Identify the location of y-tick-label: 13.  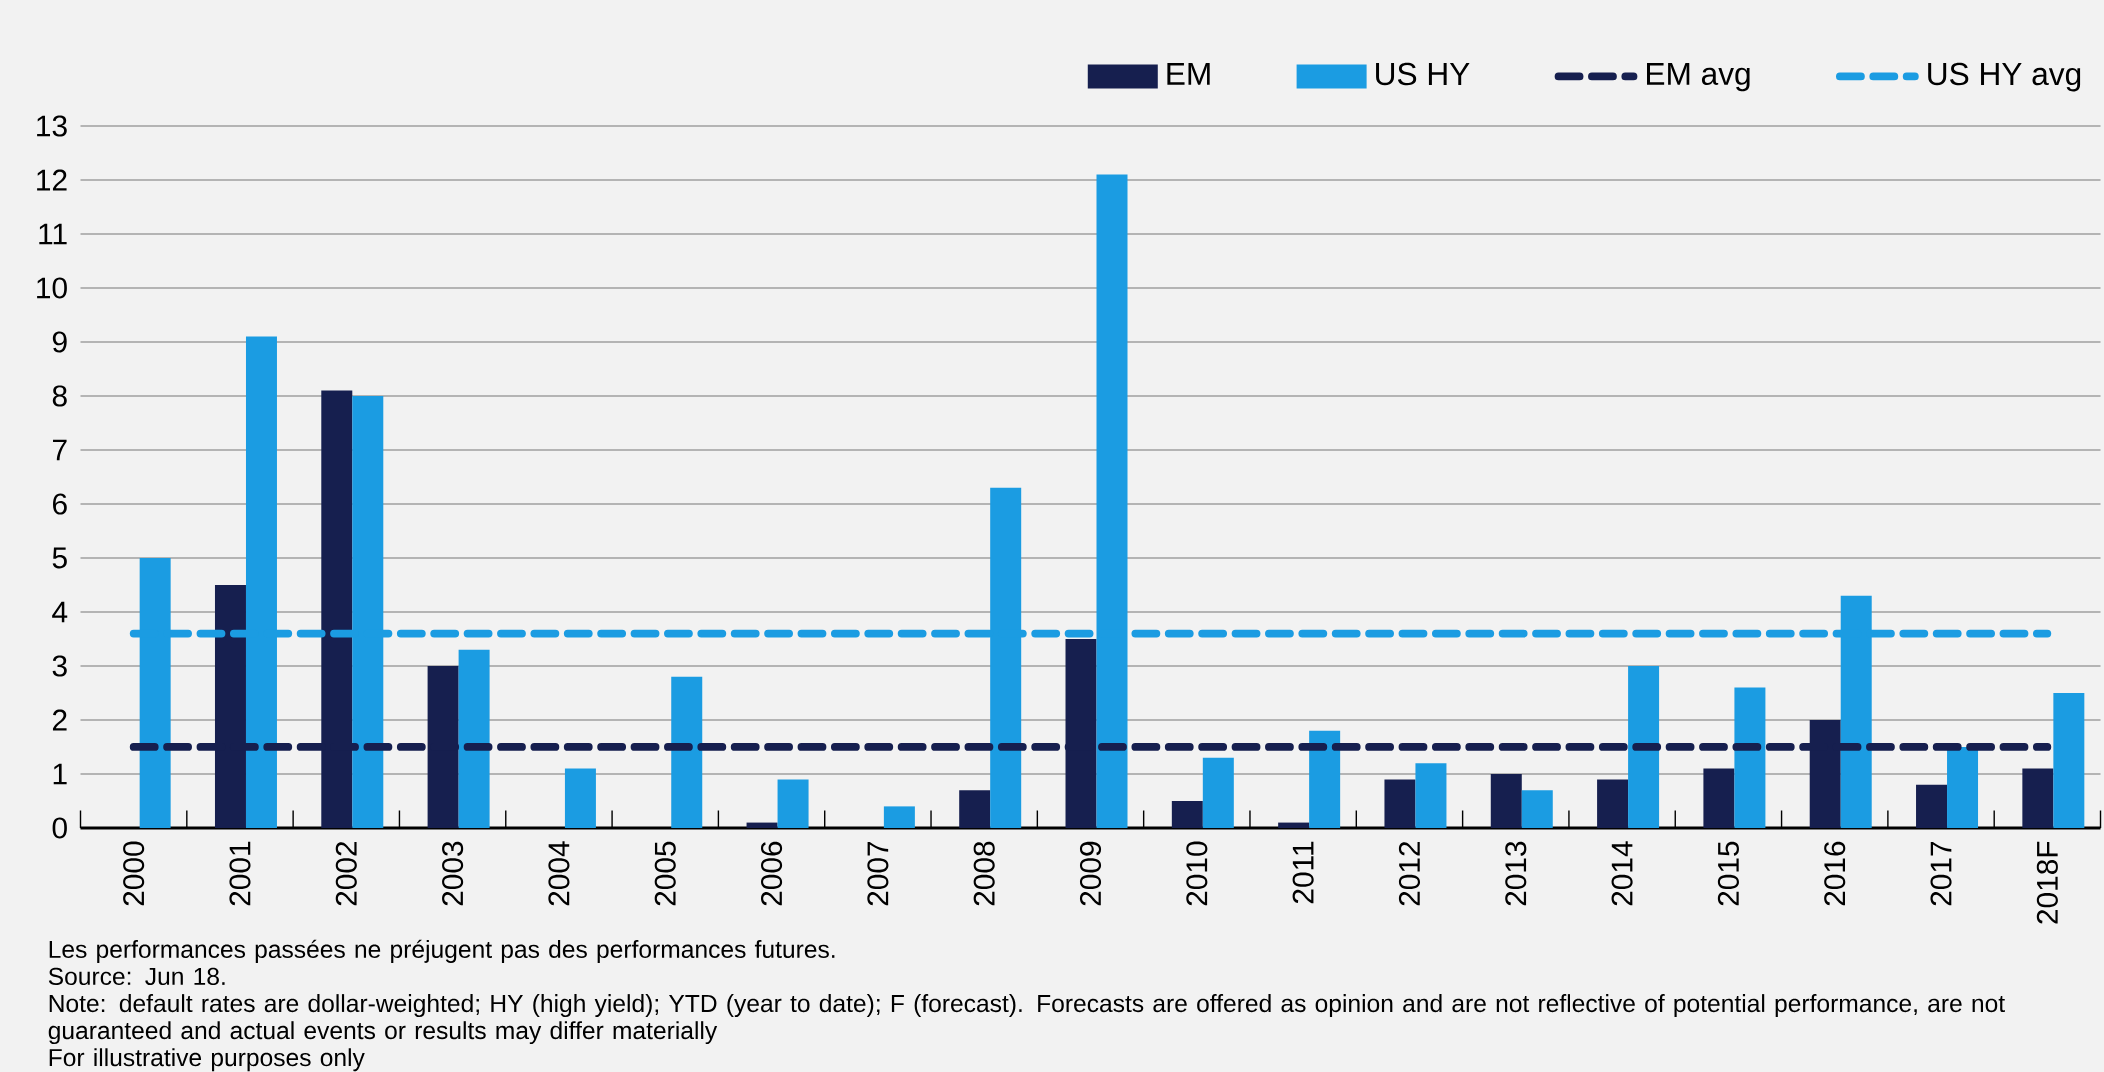
(52, 126).